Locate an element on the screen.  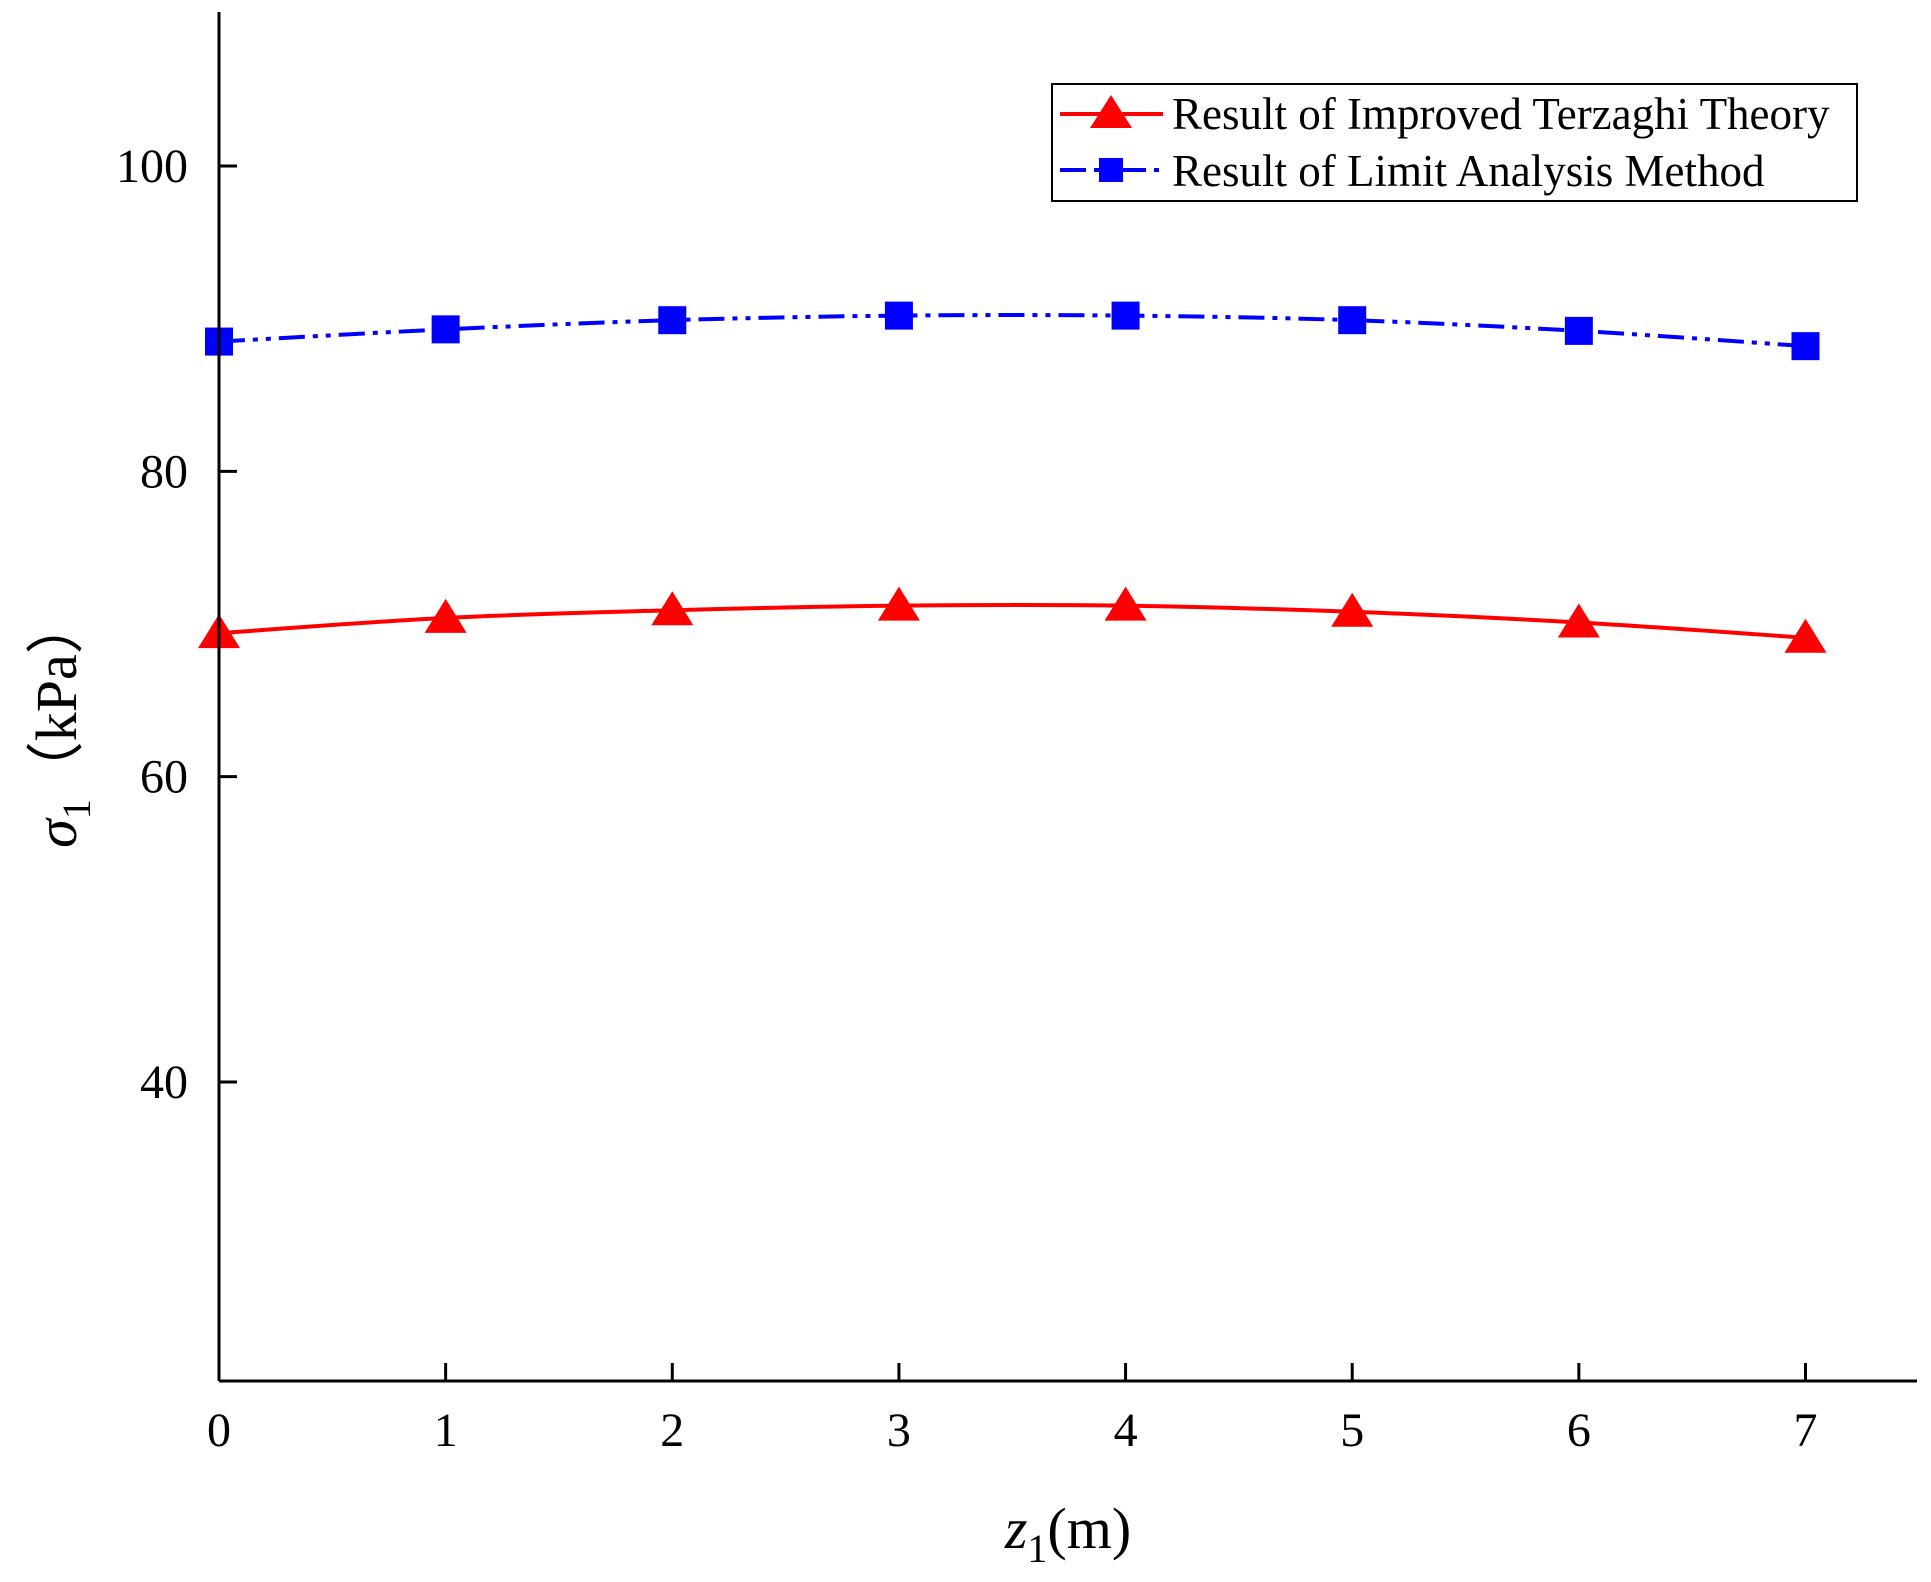
x-axis-title: z1(m) is located at coordinates (1067, 1533).